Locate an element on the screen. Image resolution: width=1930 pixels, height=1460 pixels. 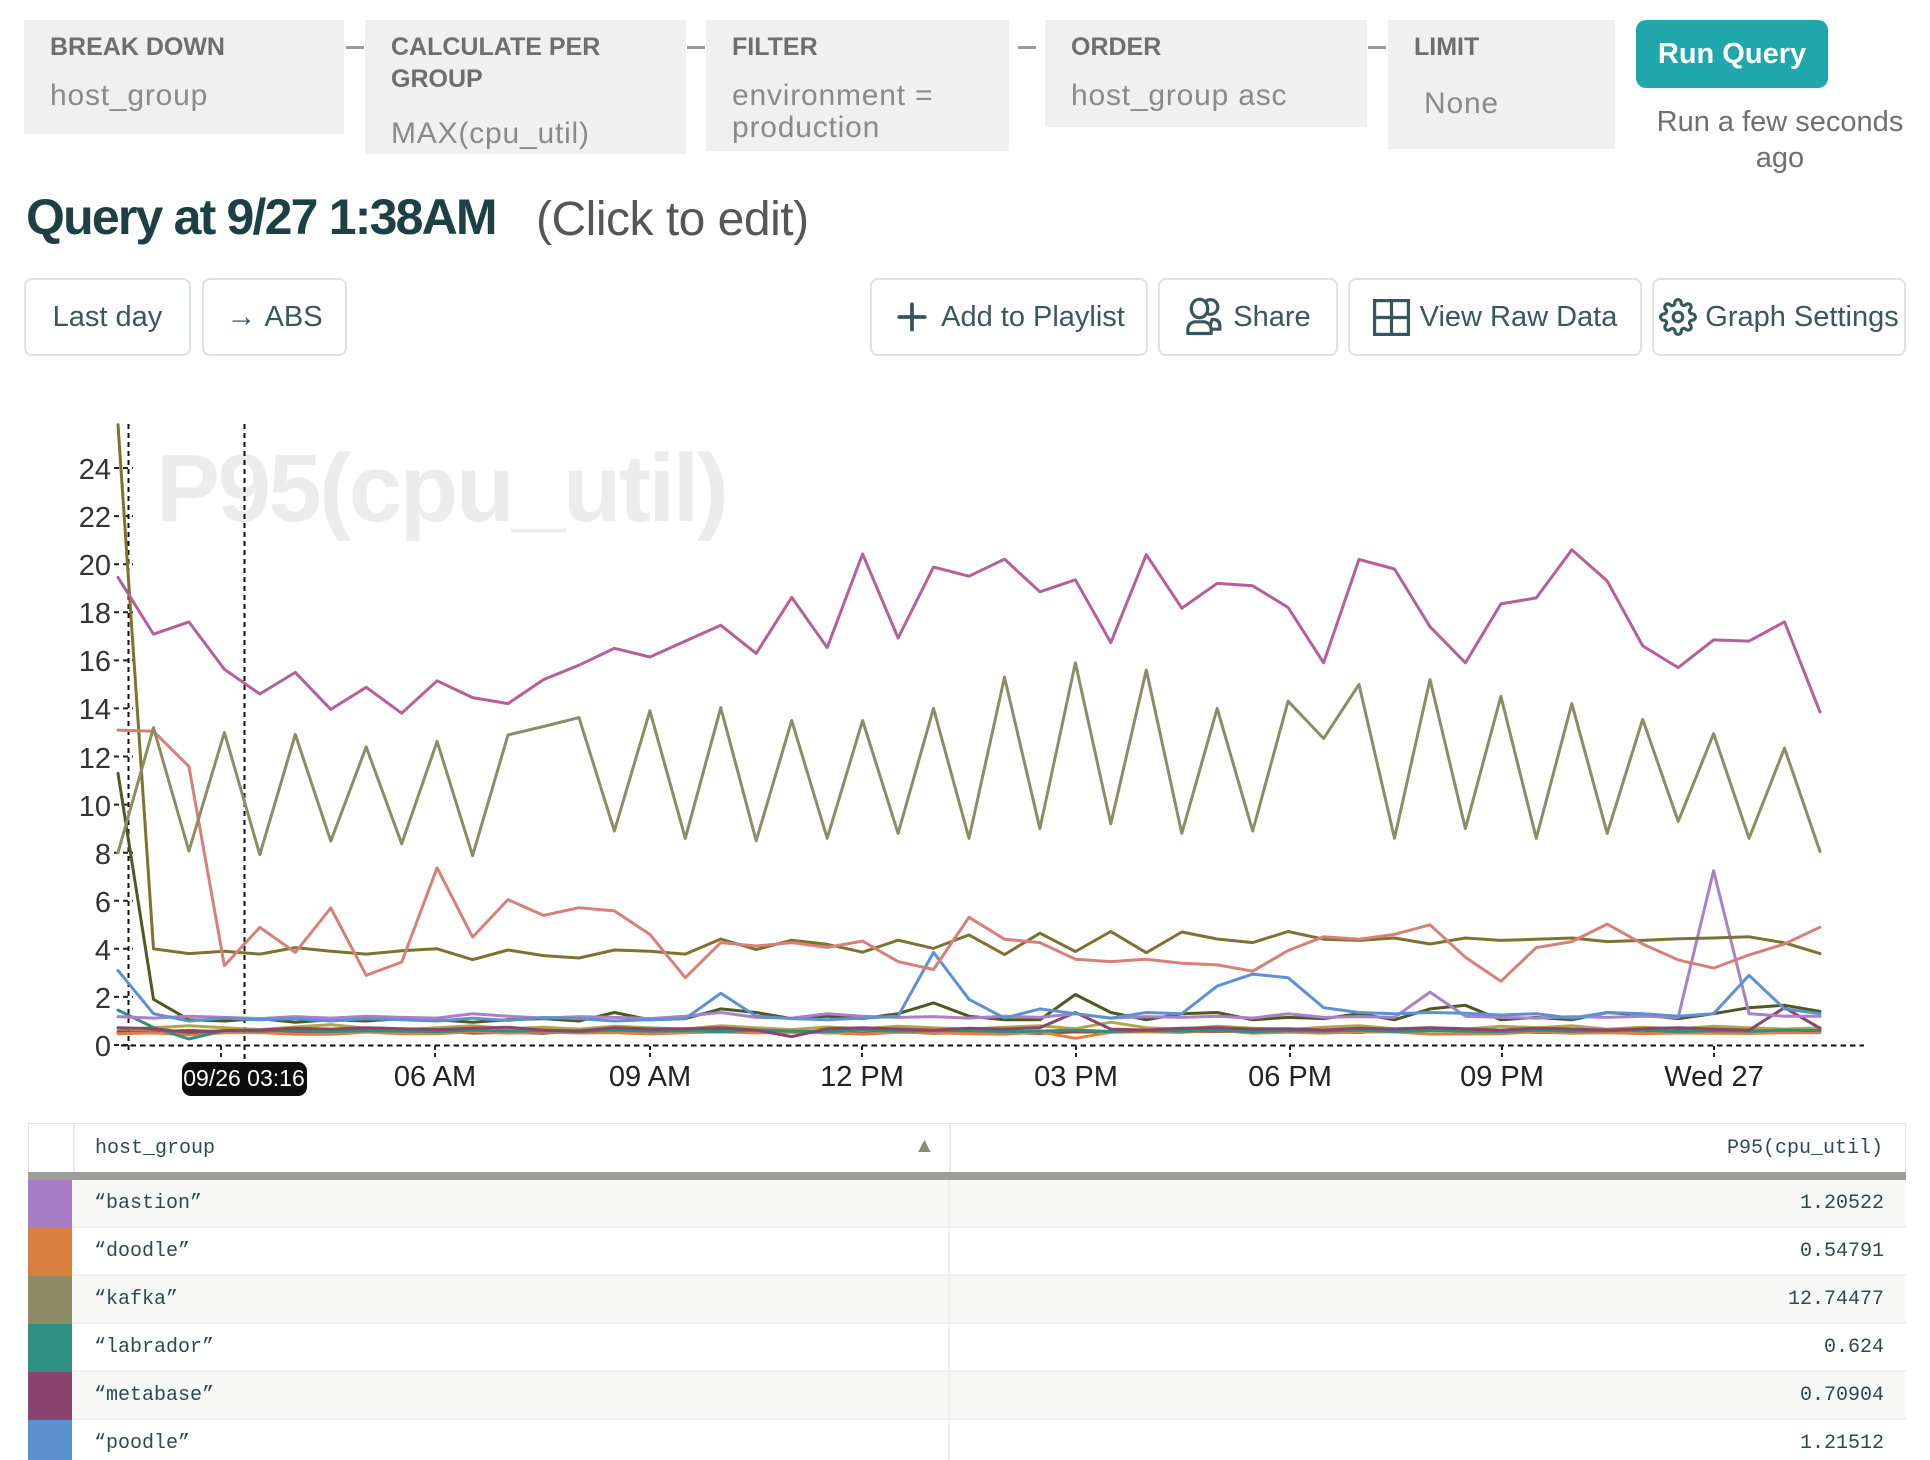
svg-text: 20 is located at coordinates (95, 566).